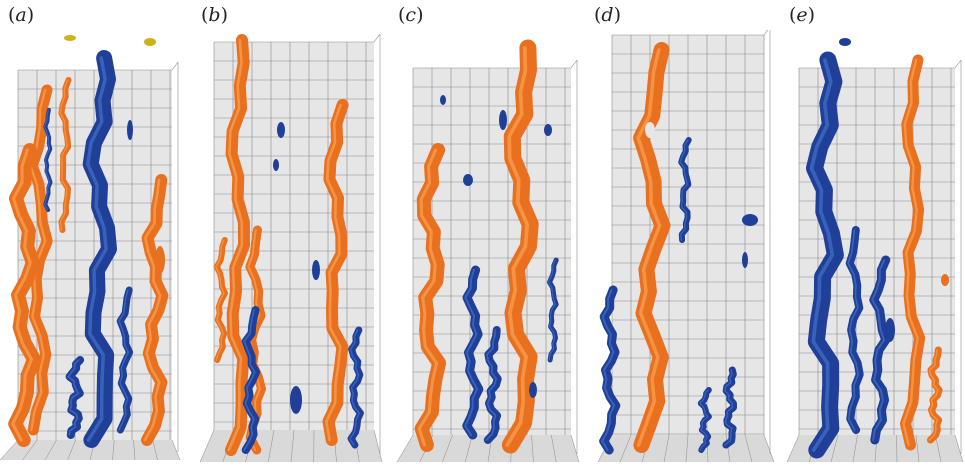 The image size is (965, 466). What do you see at coordinates (215, 15) in the screenshot?
I see `panel-label-b: (b)` at bounding box center [215, 15].